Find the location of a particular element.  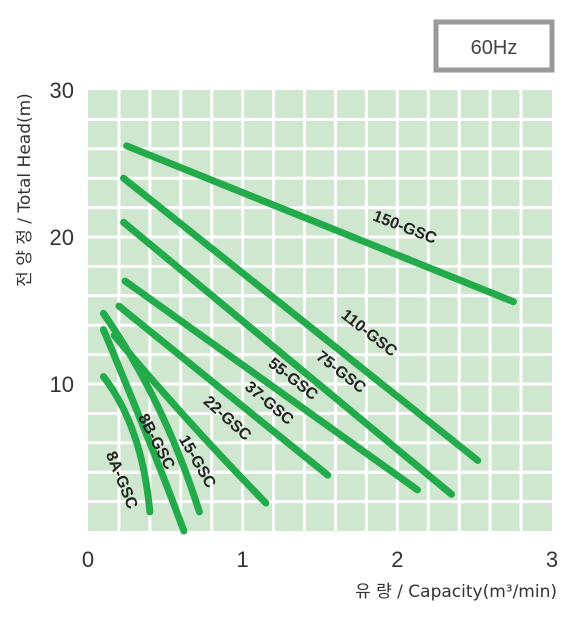

frequency-badge-text: 60Hz is located at coordinates (494, 48).